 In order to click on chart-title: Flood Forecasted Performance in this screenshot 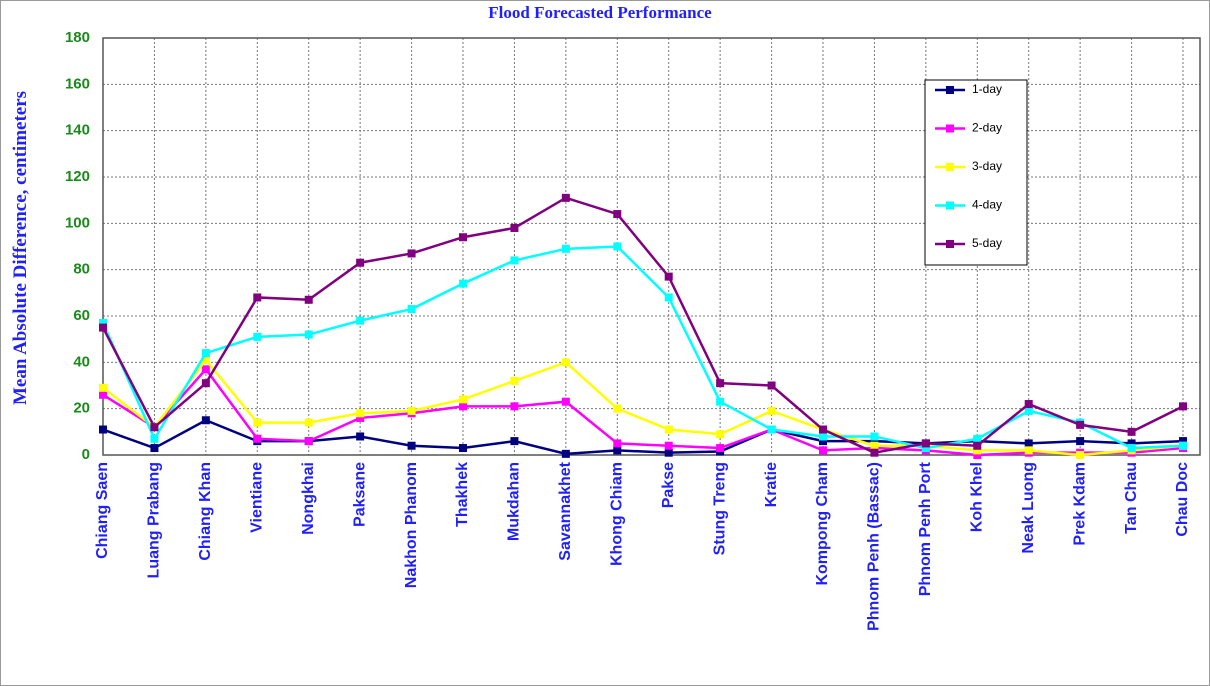, I will do `click(600, 12)`.